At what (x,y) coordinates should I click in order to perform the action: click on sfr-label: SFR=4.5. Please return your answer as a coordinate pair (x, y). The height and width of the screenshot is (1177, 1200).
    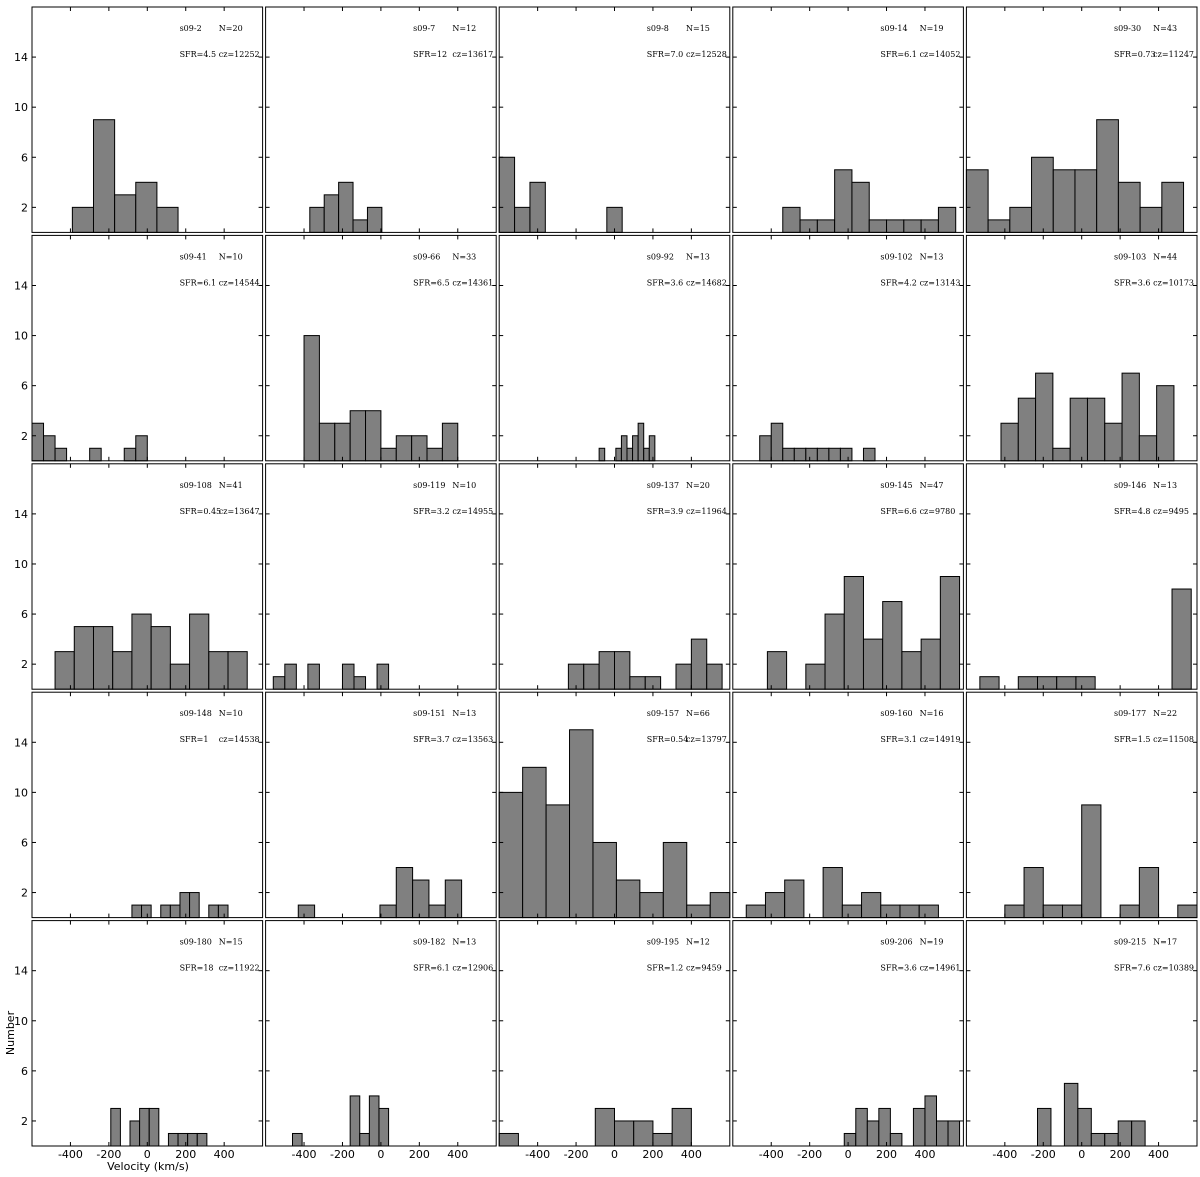
    Looking at the image, I should click on (198, 54).